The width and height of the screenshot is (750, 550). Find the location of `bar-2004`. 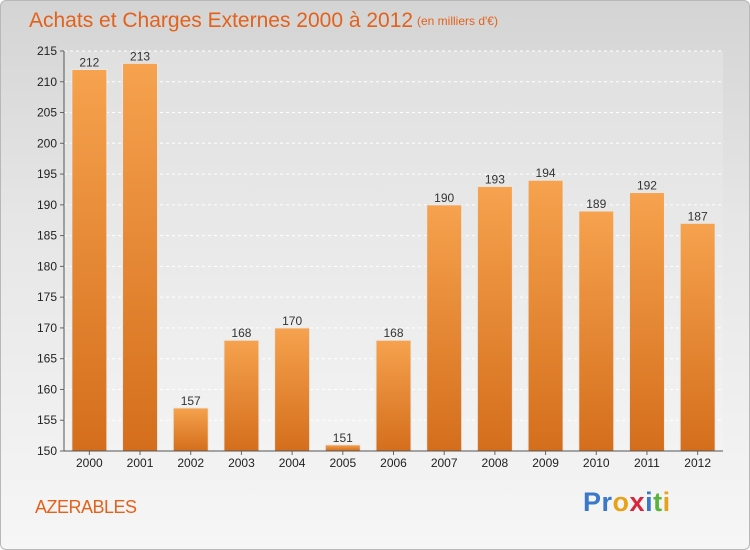

bar-2004 is located at coordinates (292, 389).